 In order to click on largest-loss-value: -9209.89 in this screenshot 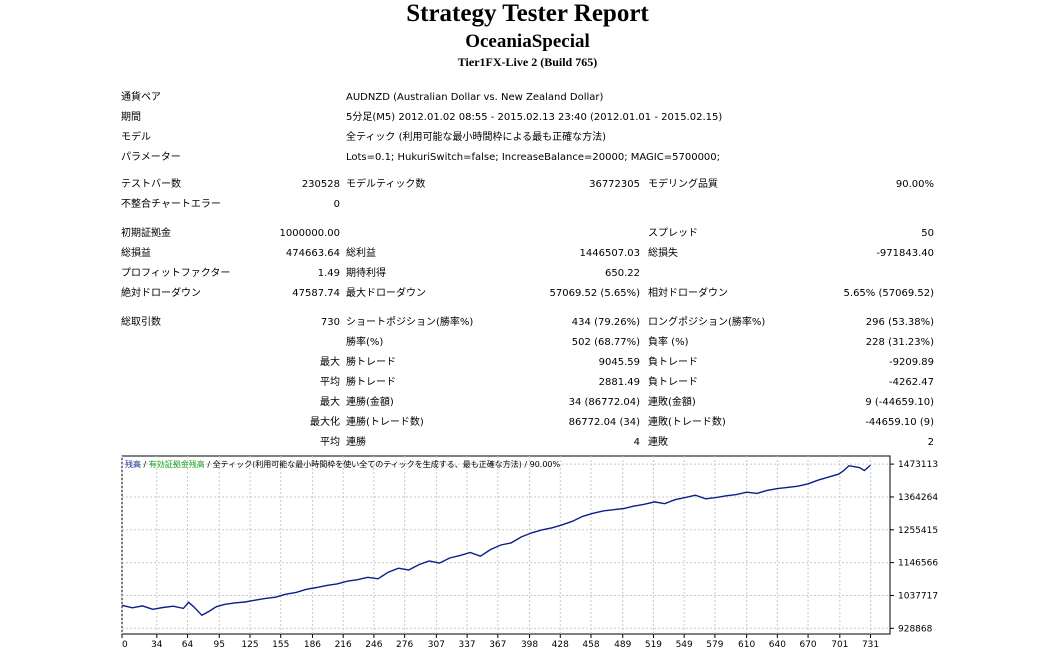, I will do `click(911, 362)`.